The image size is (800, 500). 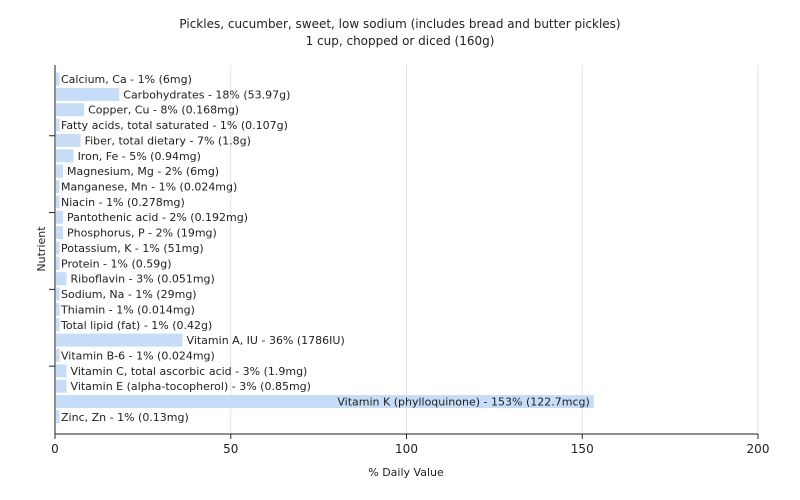 What do you see at coordinates (136, 325) in the screenshot?
I see `bar-label: Total lipid (fat) - 1% (0.42g)` at bounding box center [136, 325].